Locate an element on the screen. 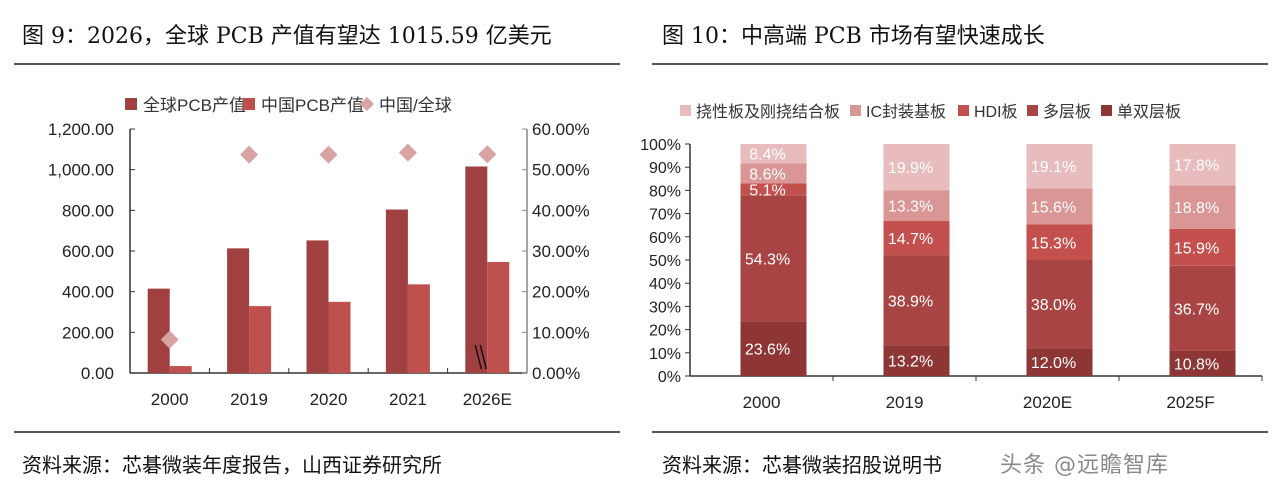 The image size is (1280, 491). data-label: 17.8% is located at coordinates (1196, 166).